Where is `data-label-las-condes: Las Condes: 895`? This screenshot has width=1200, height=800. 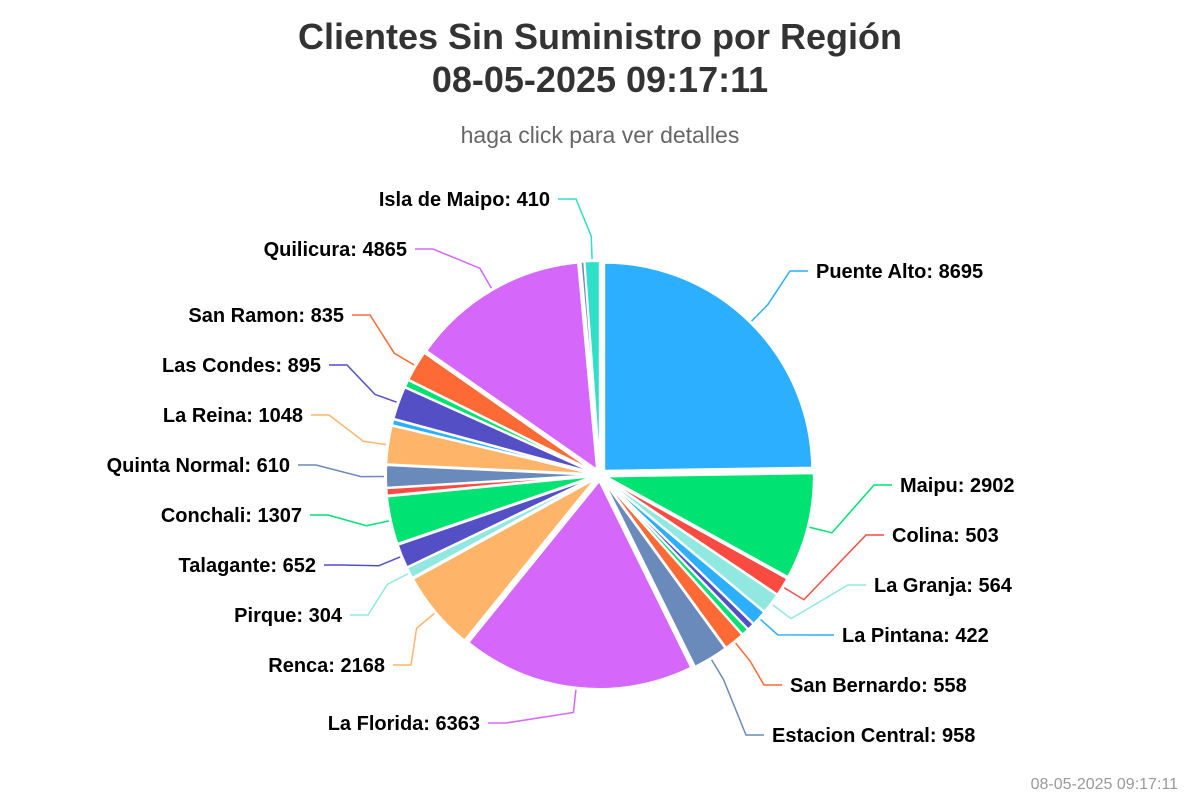 data-label-las-condes: Las Condes: 895 is located at coordinates (241, 366).